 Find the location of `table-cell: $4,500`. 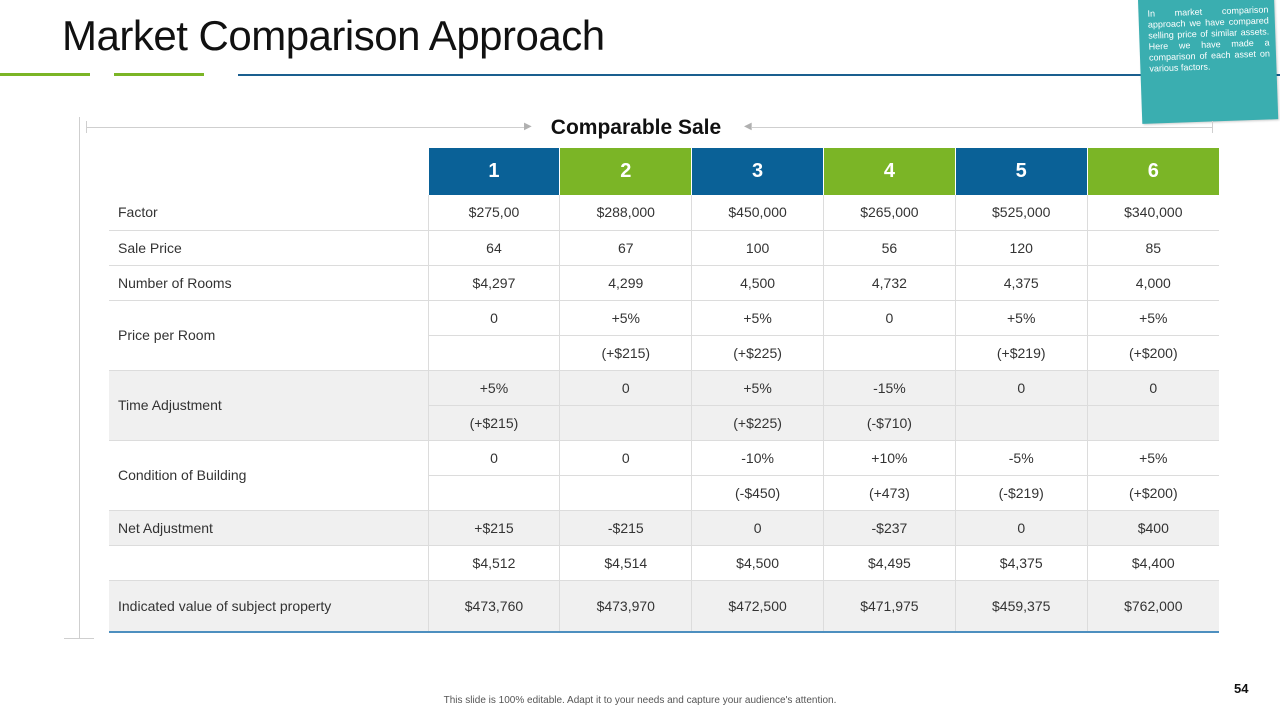

table-cell: $4,500 is located at coordinates (757, 563).